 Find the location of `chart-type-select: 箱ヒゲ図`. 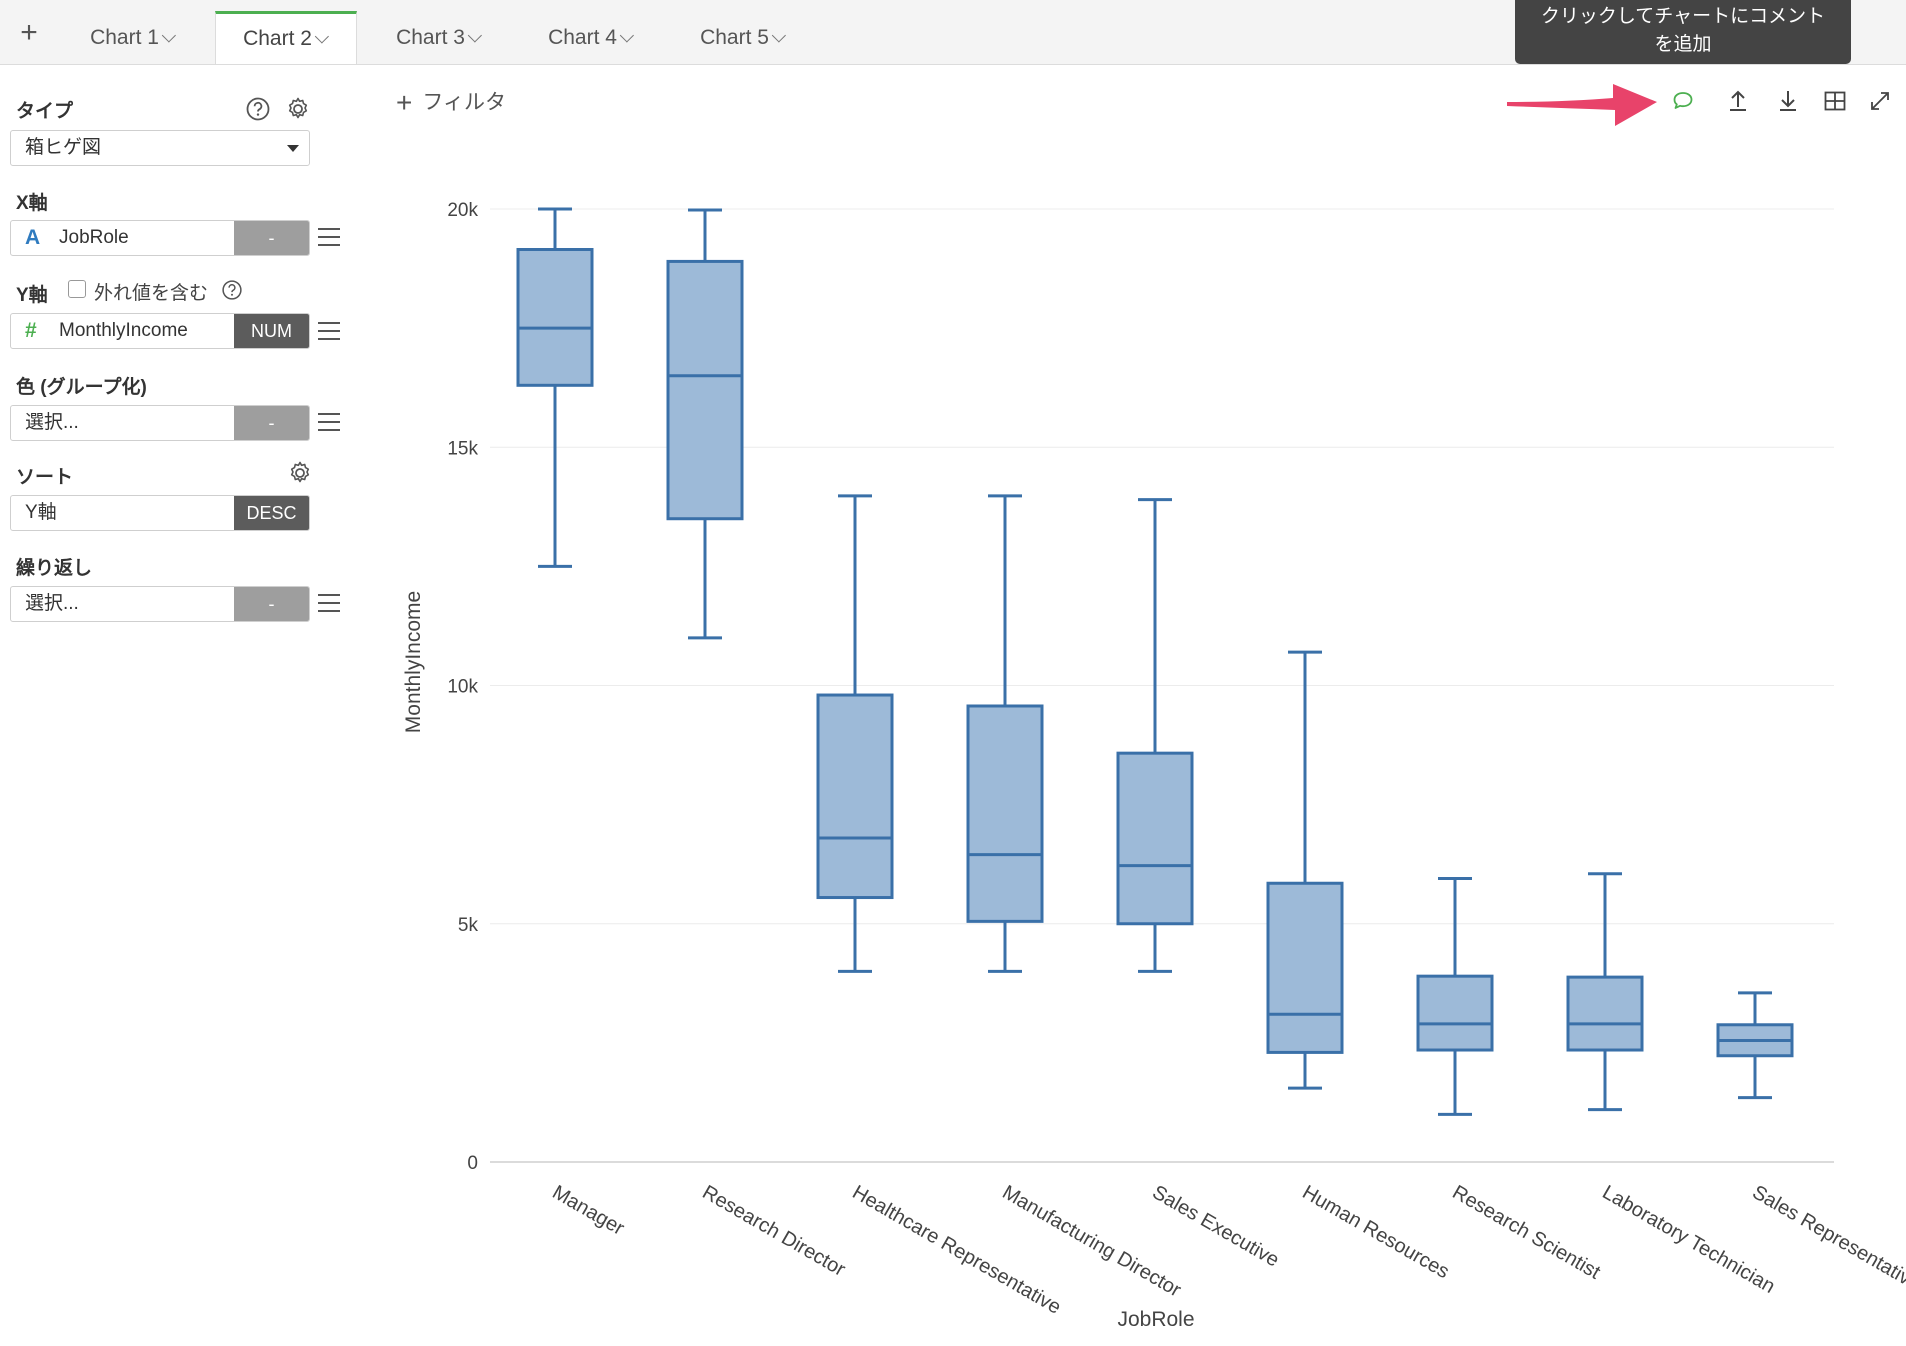

chart-type-select: 箱ヒゲ図 is located at coordinates (160, 148).